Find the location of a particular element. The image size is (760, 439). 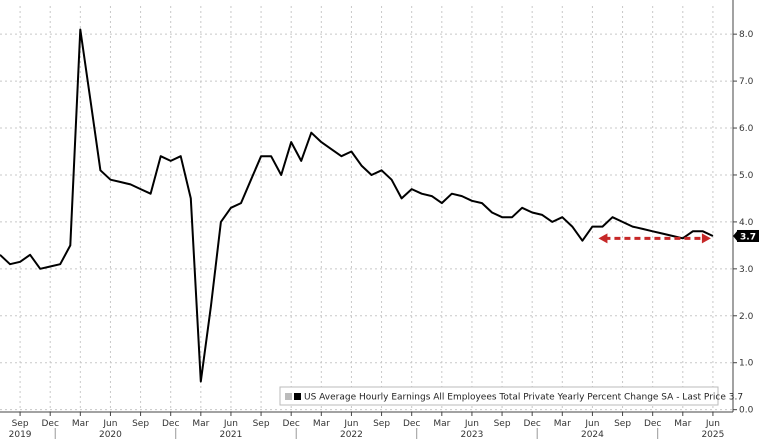

last-price-label: 3.7 is located at coordinates (748, 237).